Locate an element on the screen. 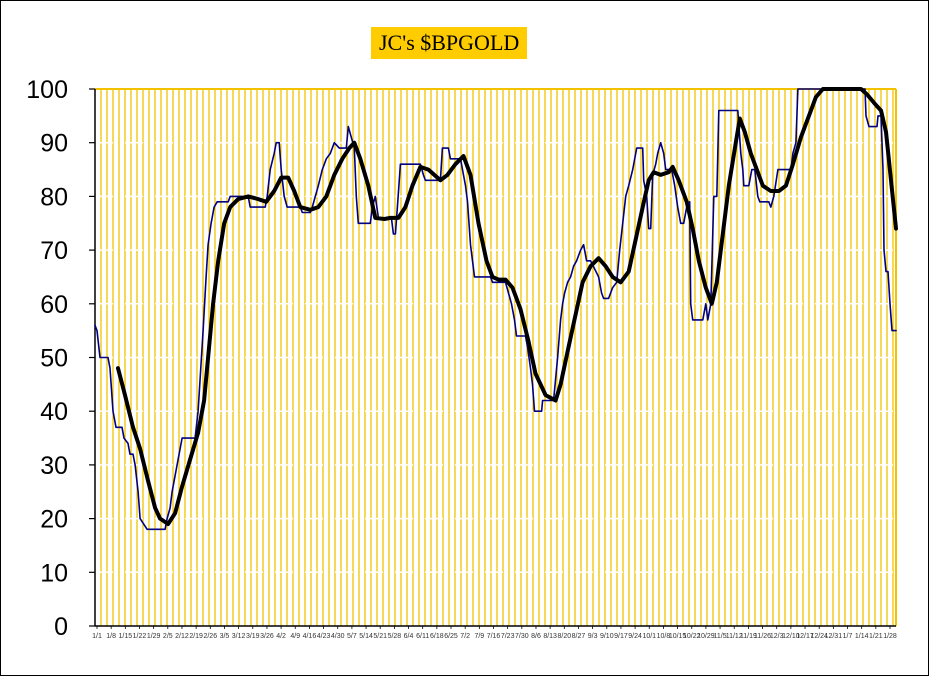 This screenshot has width=929, height=676. x-tick-label: 5/21 is located at coordinates (380, 636).